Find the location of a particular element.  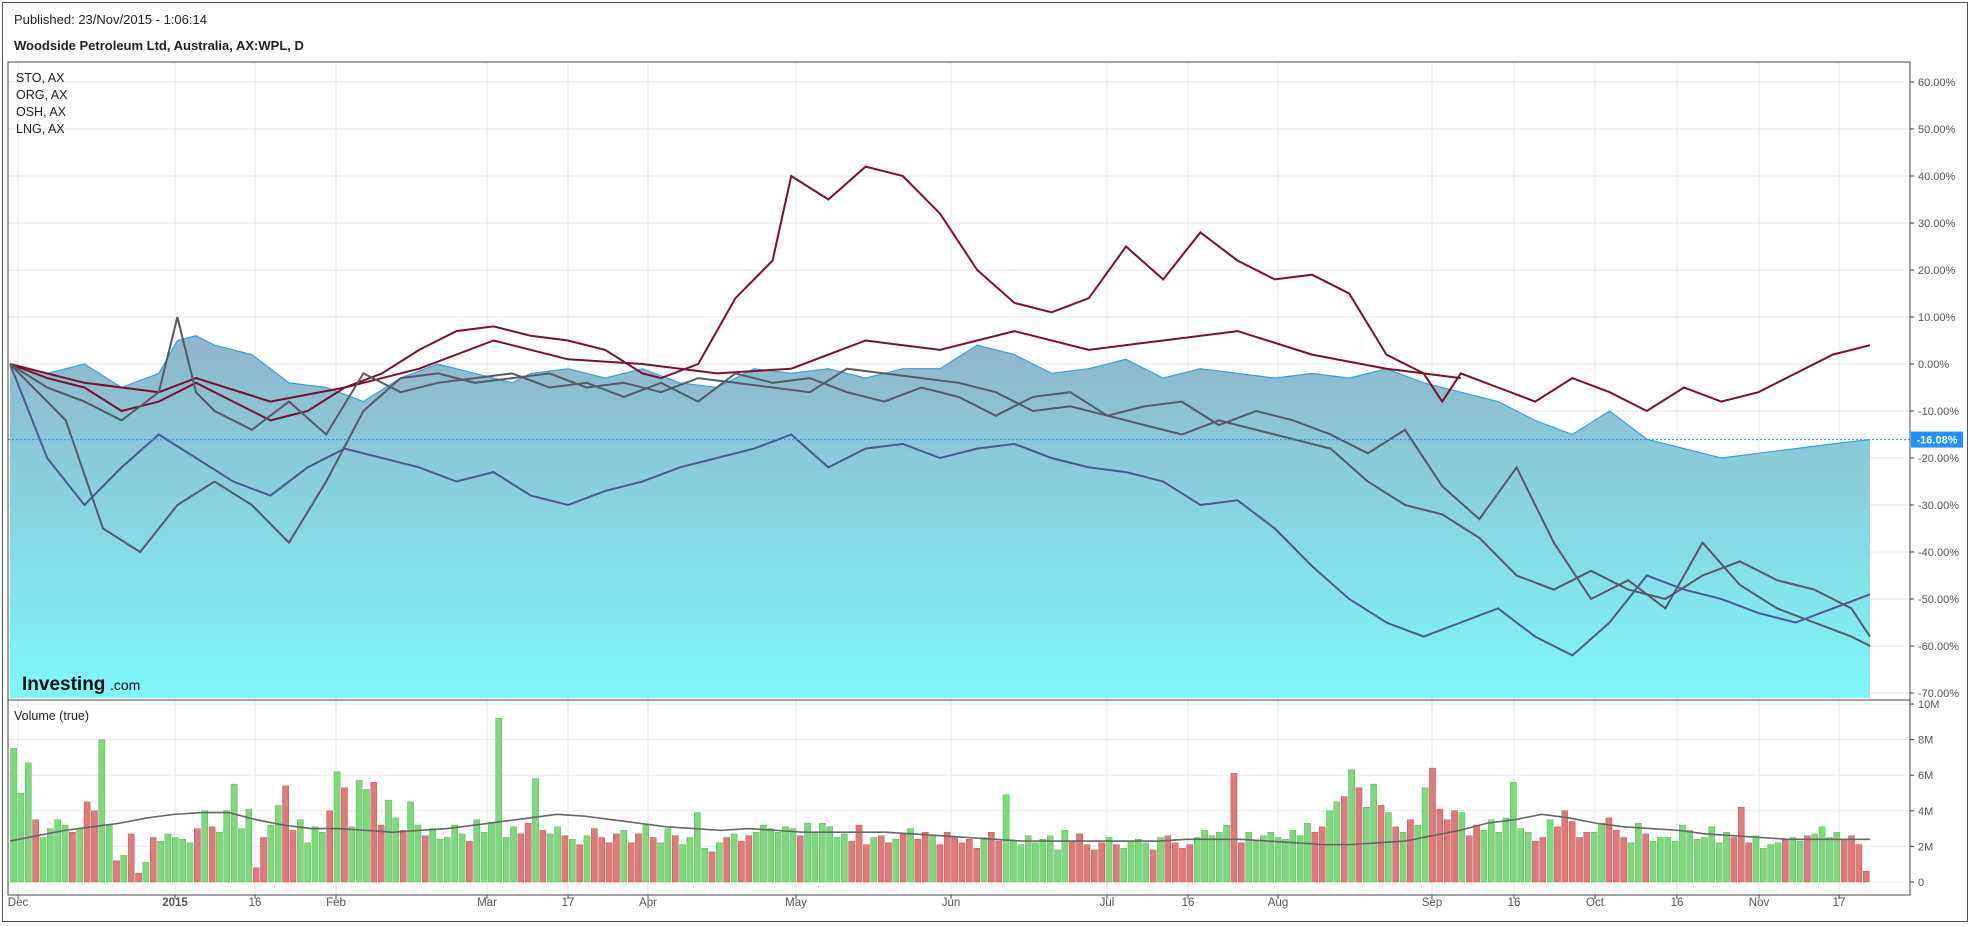

y-tick-label: -60.00% is located at coordinates (1938, 647).